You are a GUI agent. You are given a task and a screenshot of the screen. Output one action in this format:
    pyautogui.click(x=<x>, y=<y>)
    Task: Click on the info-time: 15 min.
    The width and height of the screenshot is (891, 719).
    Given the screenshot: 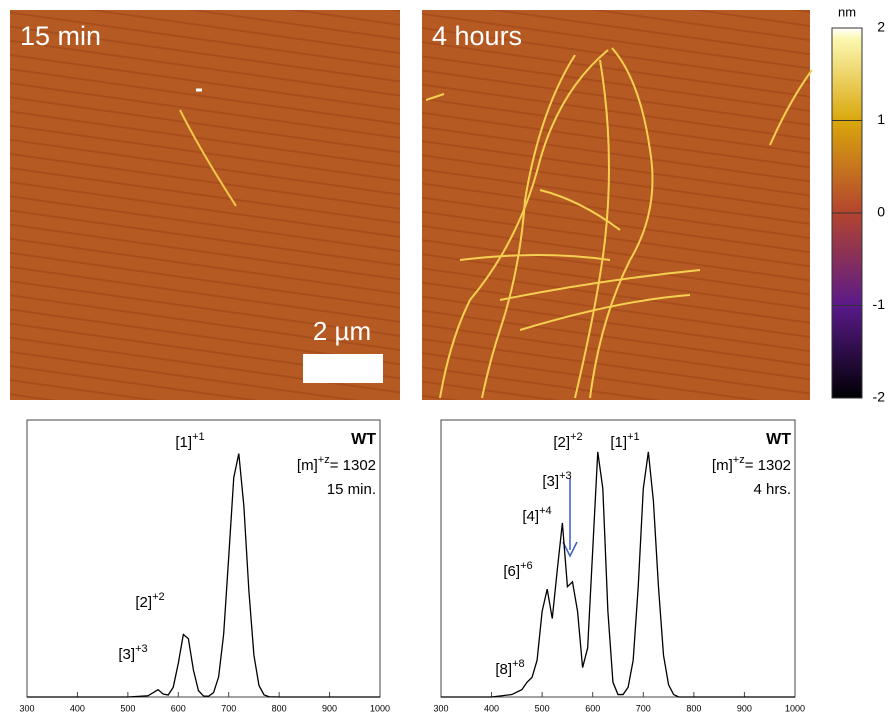 What is the action you would take?
    pyautogui.click(x=351, y=489)
    